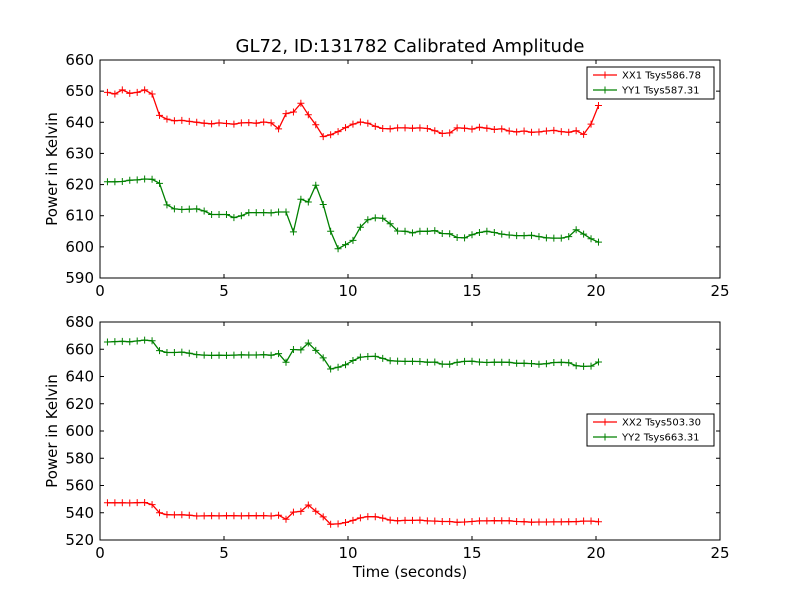 The height and width of the screenshot is (600, 800). What do you see at coordinates (79, 349) in the screenshot?
I see `bottom-y-tick-label: 660` at bounding box center [79, 349].